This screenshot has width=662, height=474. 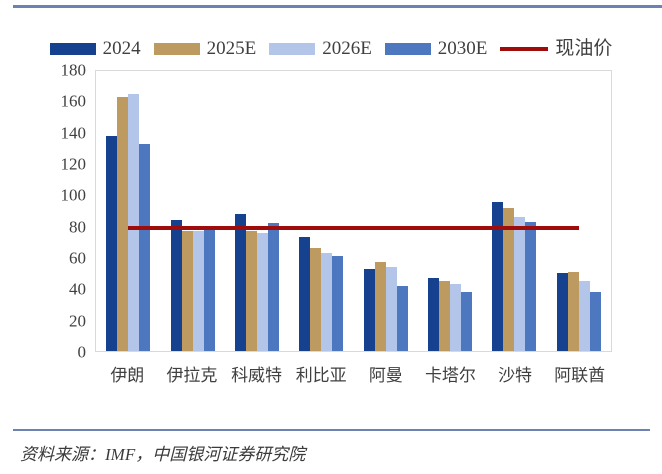 What do you see at coordinates (77, 227) in the screenshot?
I see `y-tick-label: 80` at bounding box center [77, 227].